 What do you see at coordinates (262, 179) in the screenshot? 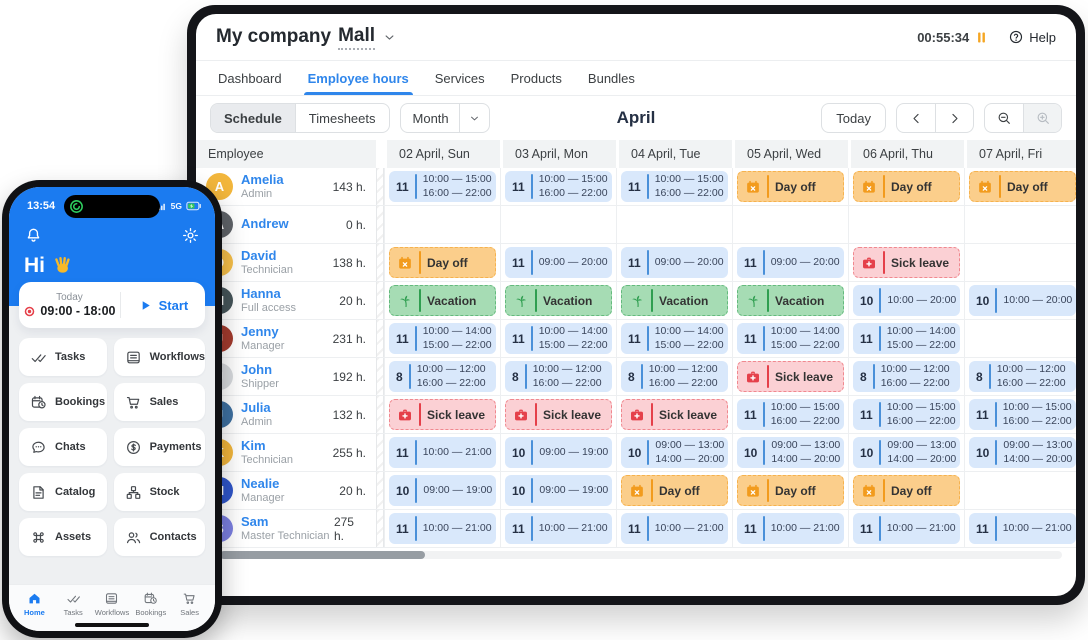
I see `employee-name: Amelia` at bounding box center [262, 179].